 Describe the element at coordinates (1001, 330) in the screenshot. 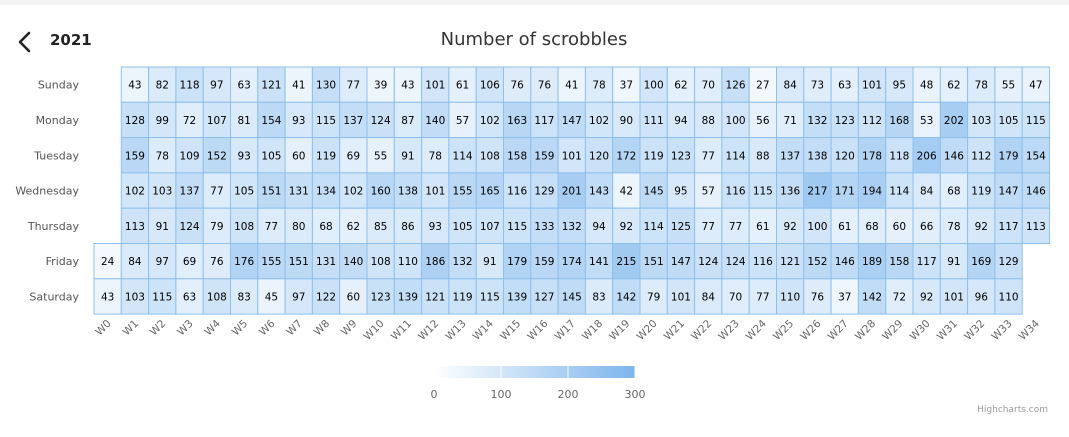

I see `column-label: W33` at that location.